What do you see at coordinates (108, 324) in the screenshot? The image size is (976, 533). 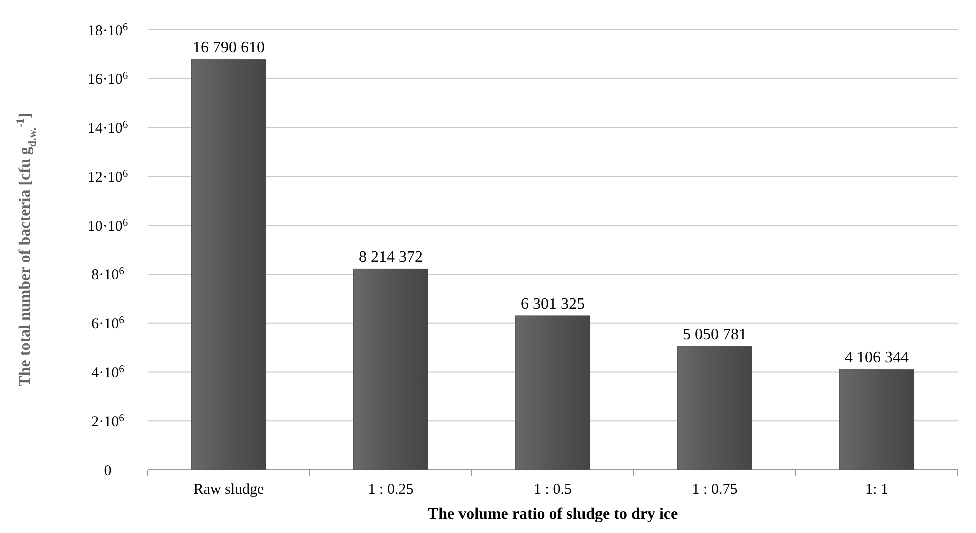 I see `y-tick-label: 6·10$^{6}$` at bounding box center [108, 324].